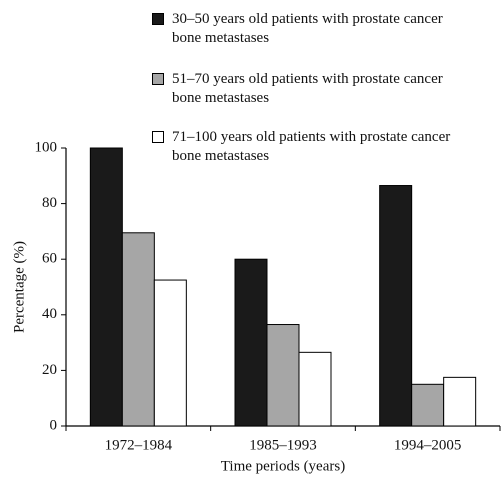 This screenshot has height=481, width=501. I want to click on y-axis-title: Percentage (%), so click(19, 287).